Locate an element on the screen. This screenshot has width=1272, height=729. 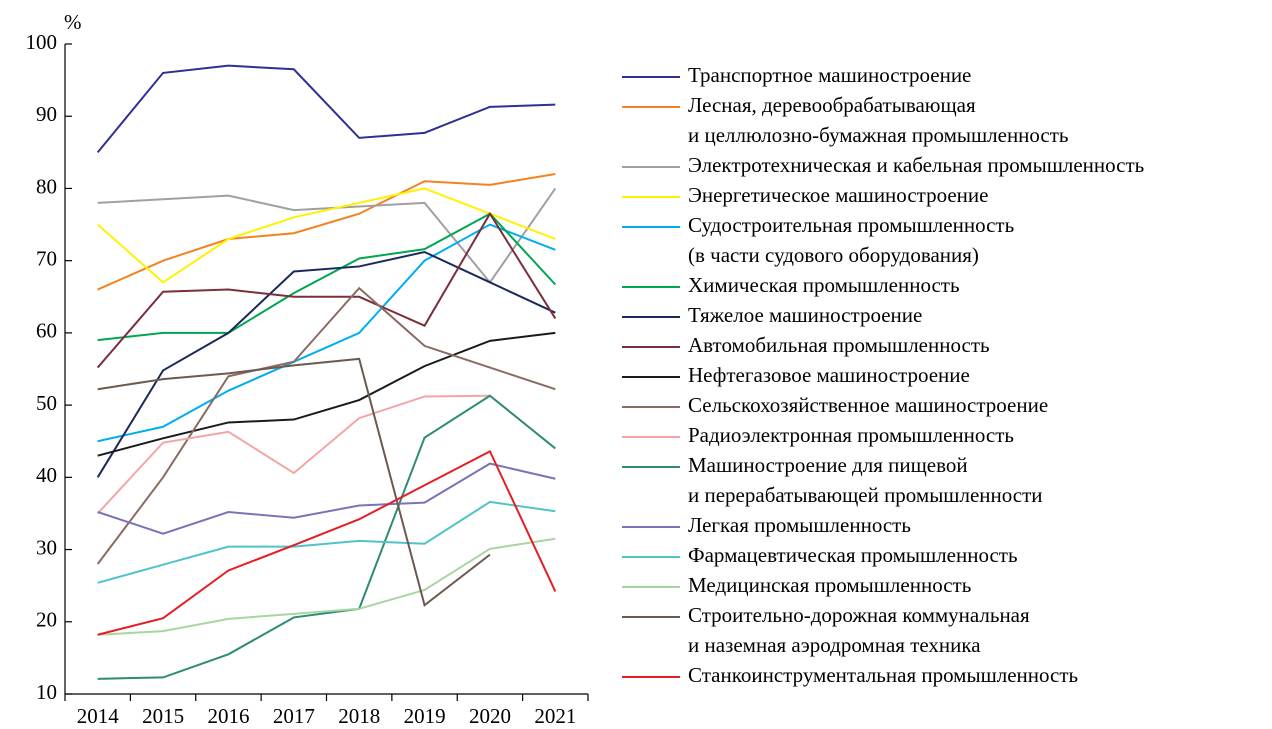
legend-label: Медицинская промышленность is located at coordinates (829, 585).